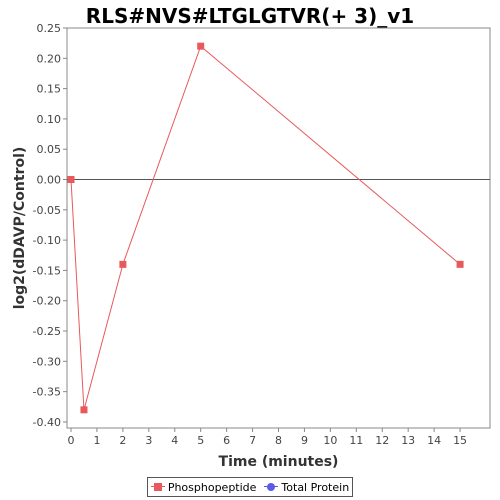 This screenshot has height=500, width=500. Describe the element at coordinates (278, 440) in the screenshot. I see `x-tick-label: 8` at that location.